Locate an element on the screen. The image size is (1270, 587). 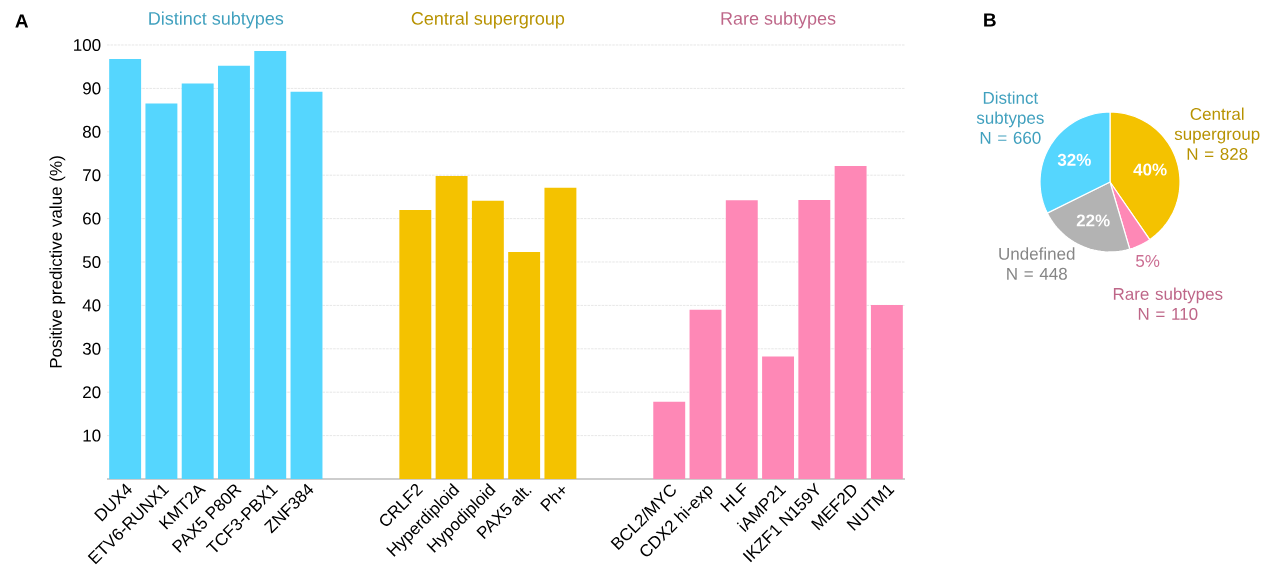
y-tick-label: 30 is located at coordinates (91, 348).